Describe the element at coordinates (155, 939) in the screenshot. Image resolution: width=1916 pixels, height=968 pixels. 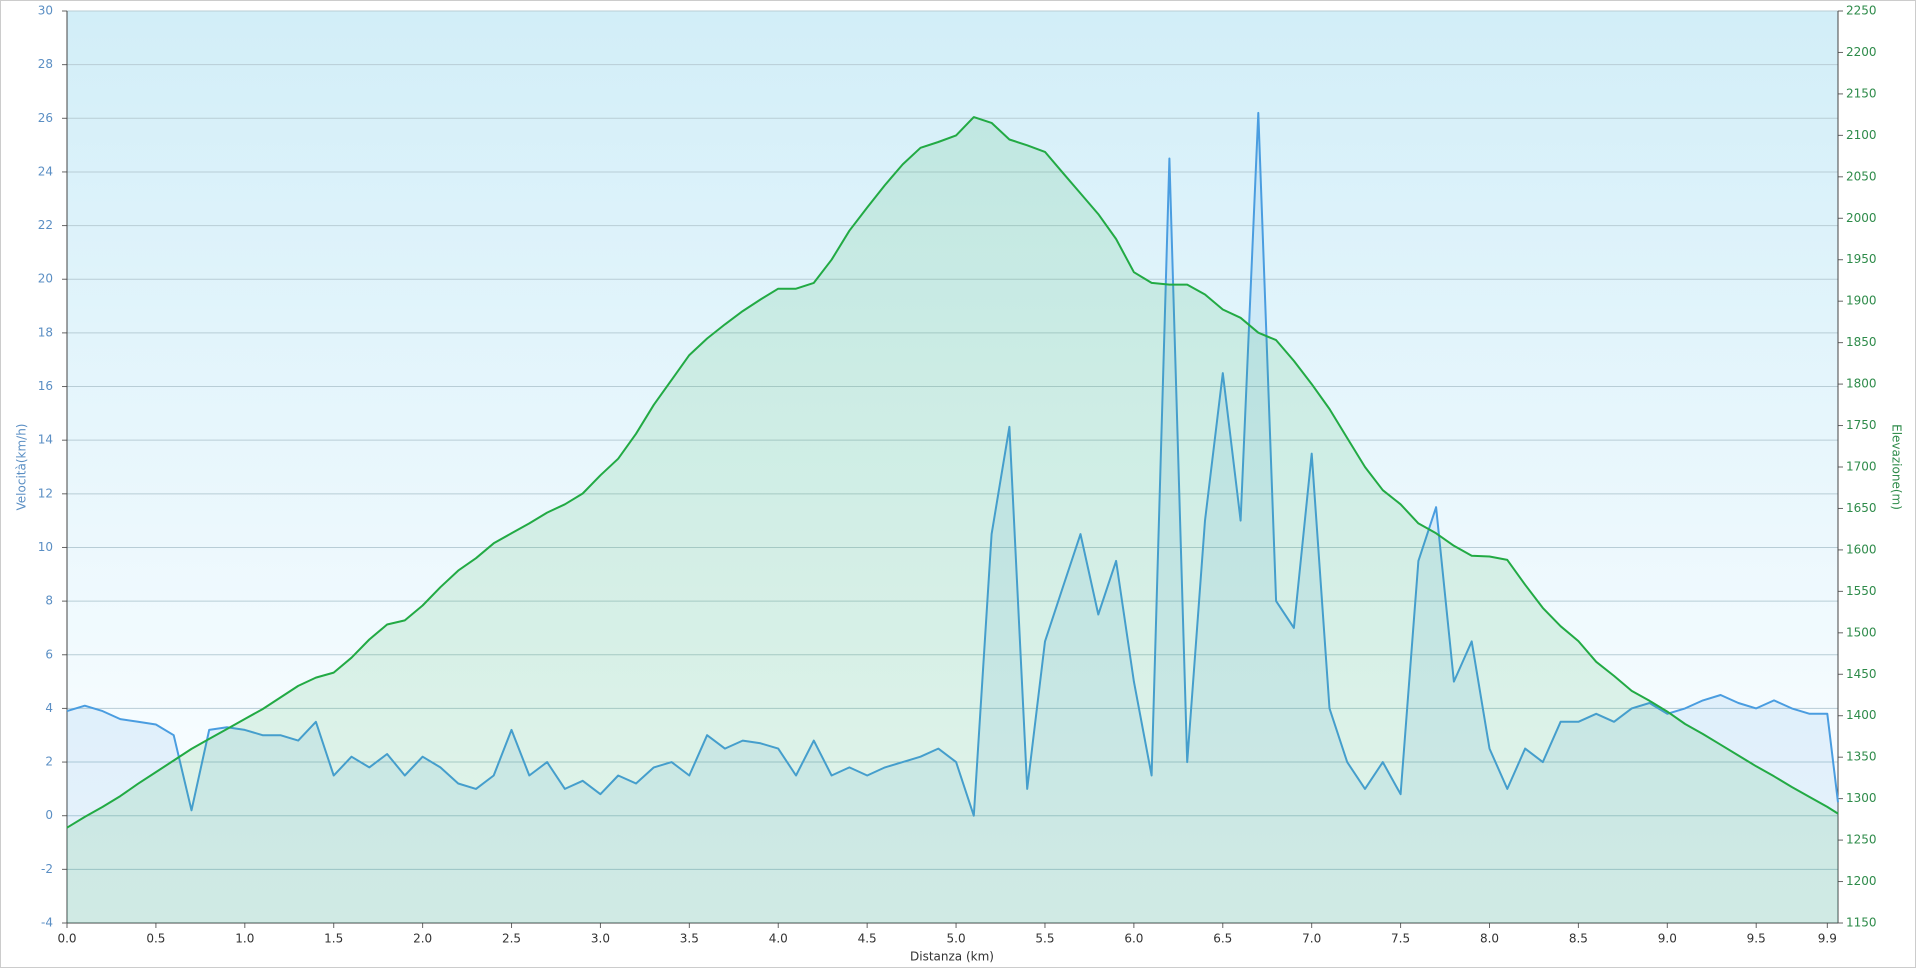
I see `x-tick-label: 0.5` at that location.